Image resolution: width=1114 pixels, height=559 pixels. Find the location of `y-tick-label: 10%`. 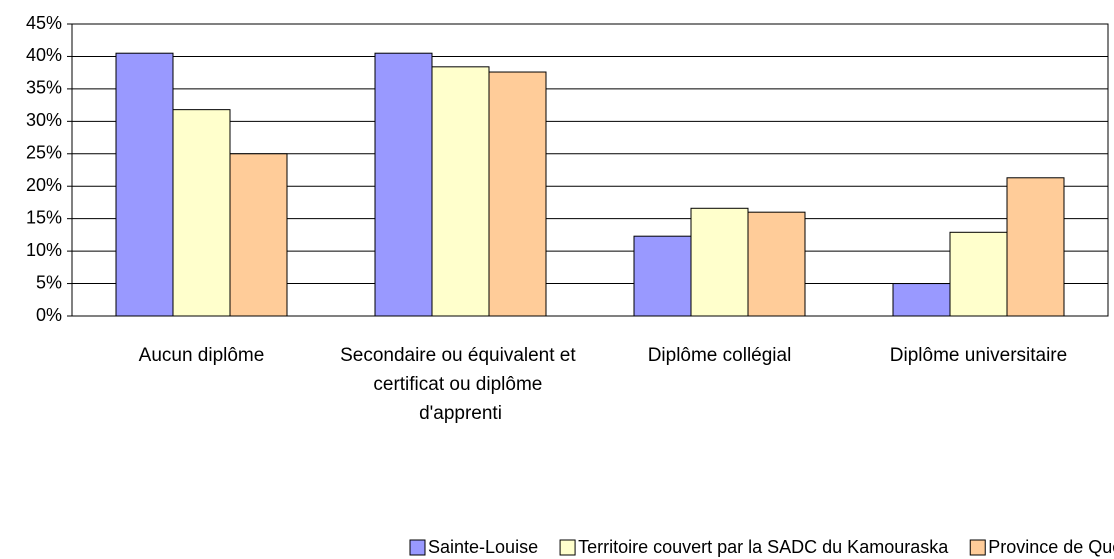

y-tick-label: 10% is located at coordinates (44, 250).